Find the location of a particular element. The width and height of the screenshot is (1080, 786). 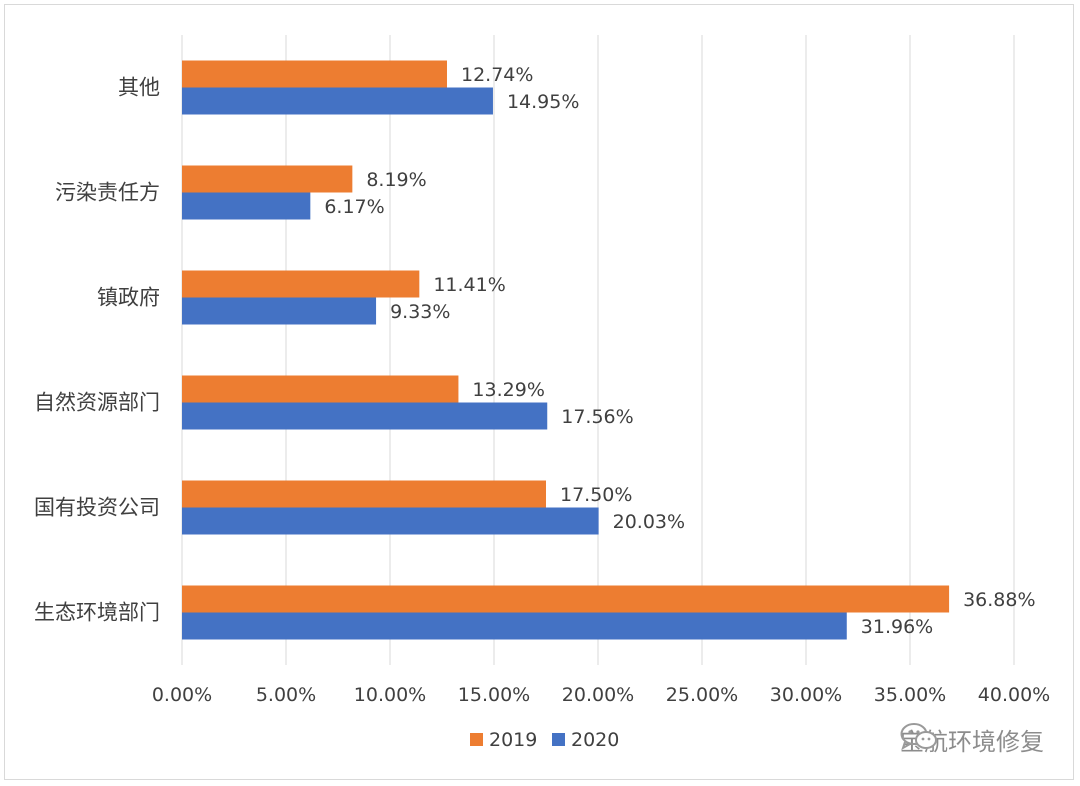

data-label: 8.19% is located at coordinates (396, 180).